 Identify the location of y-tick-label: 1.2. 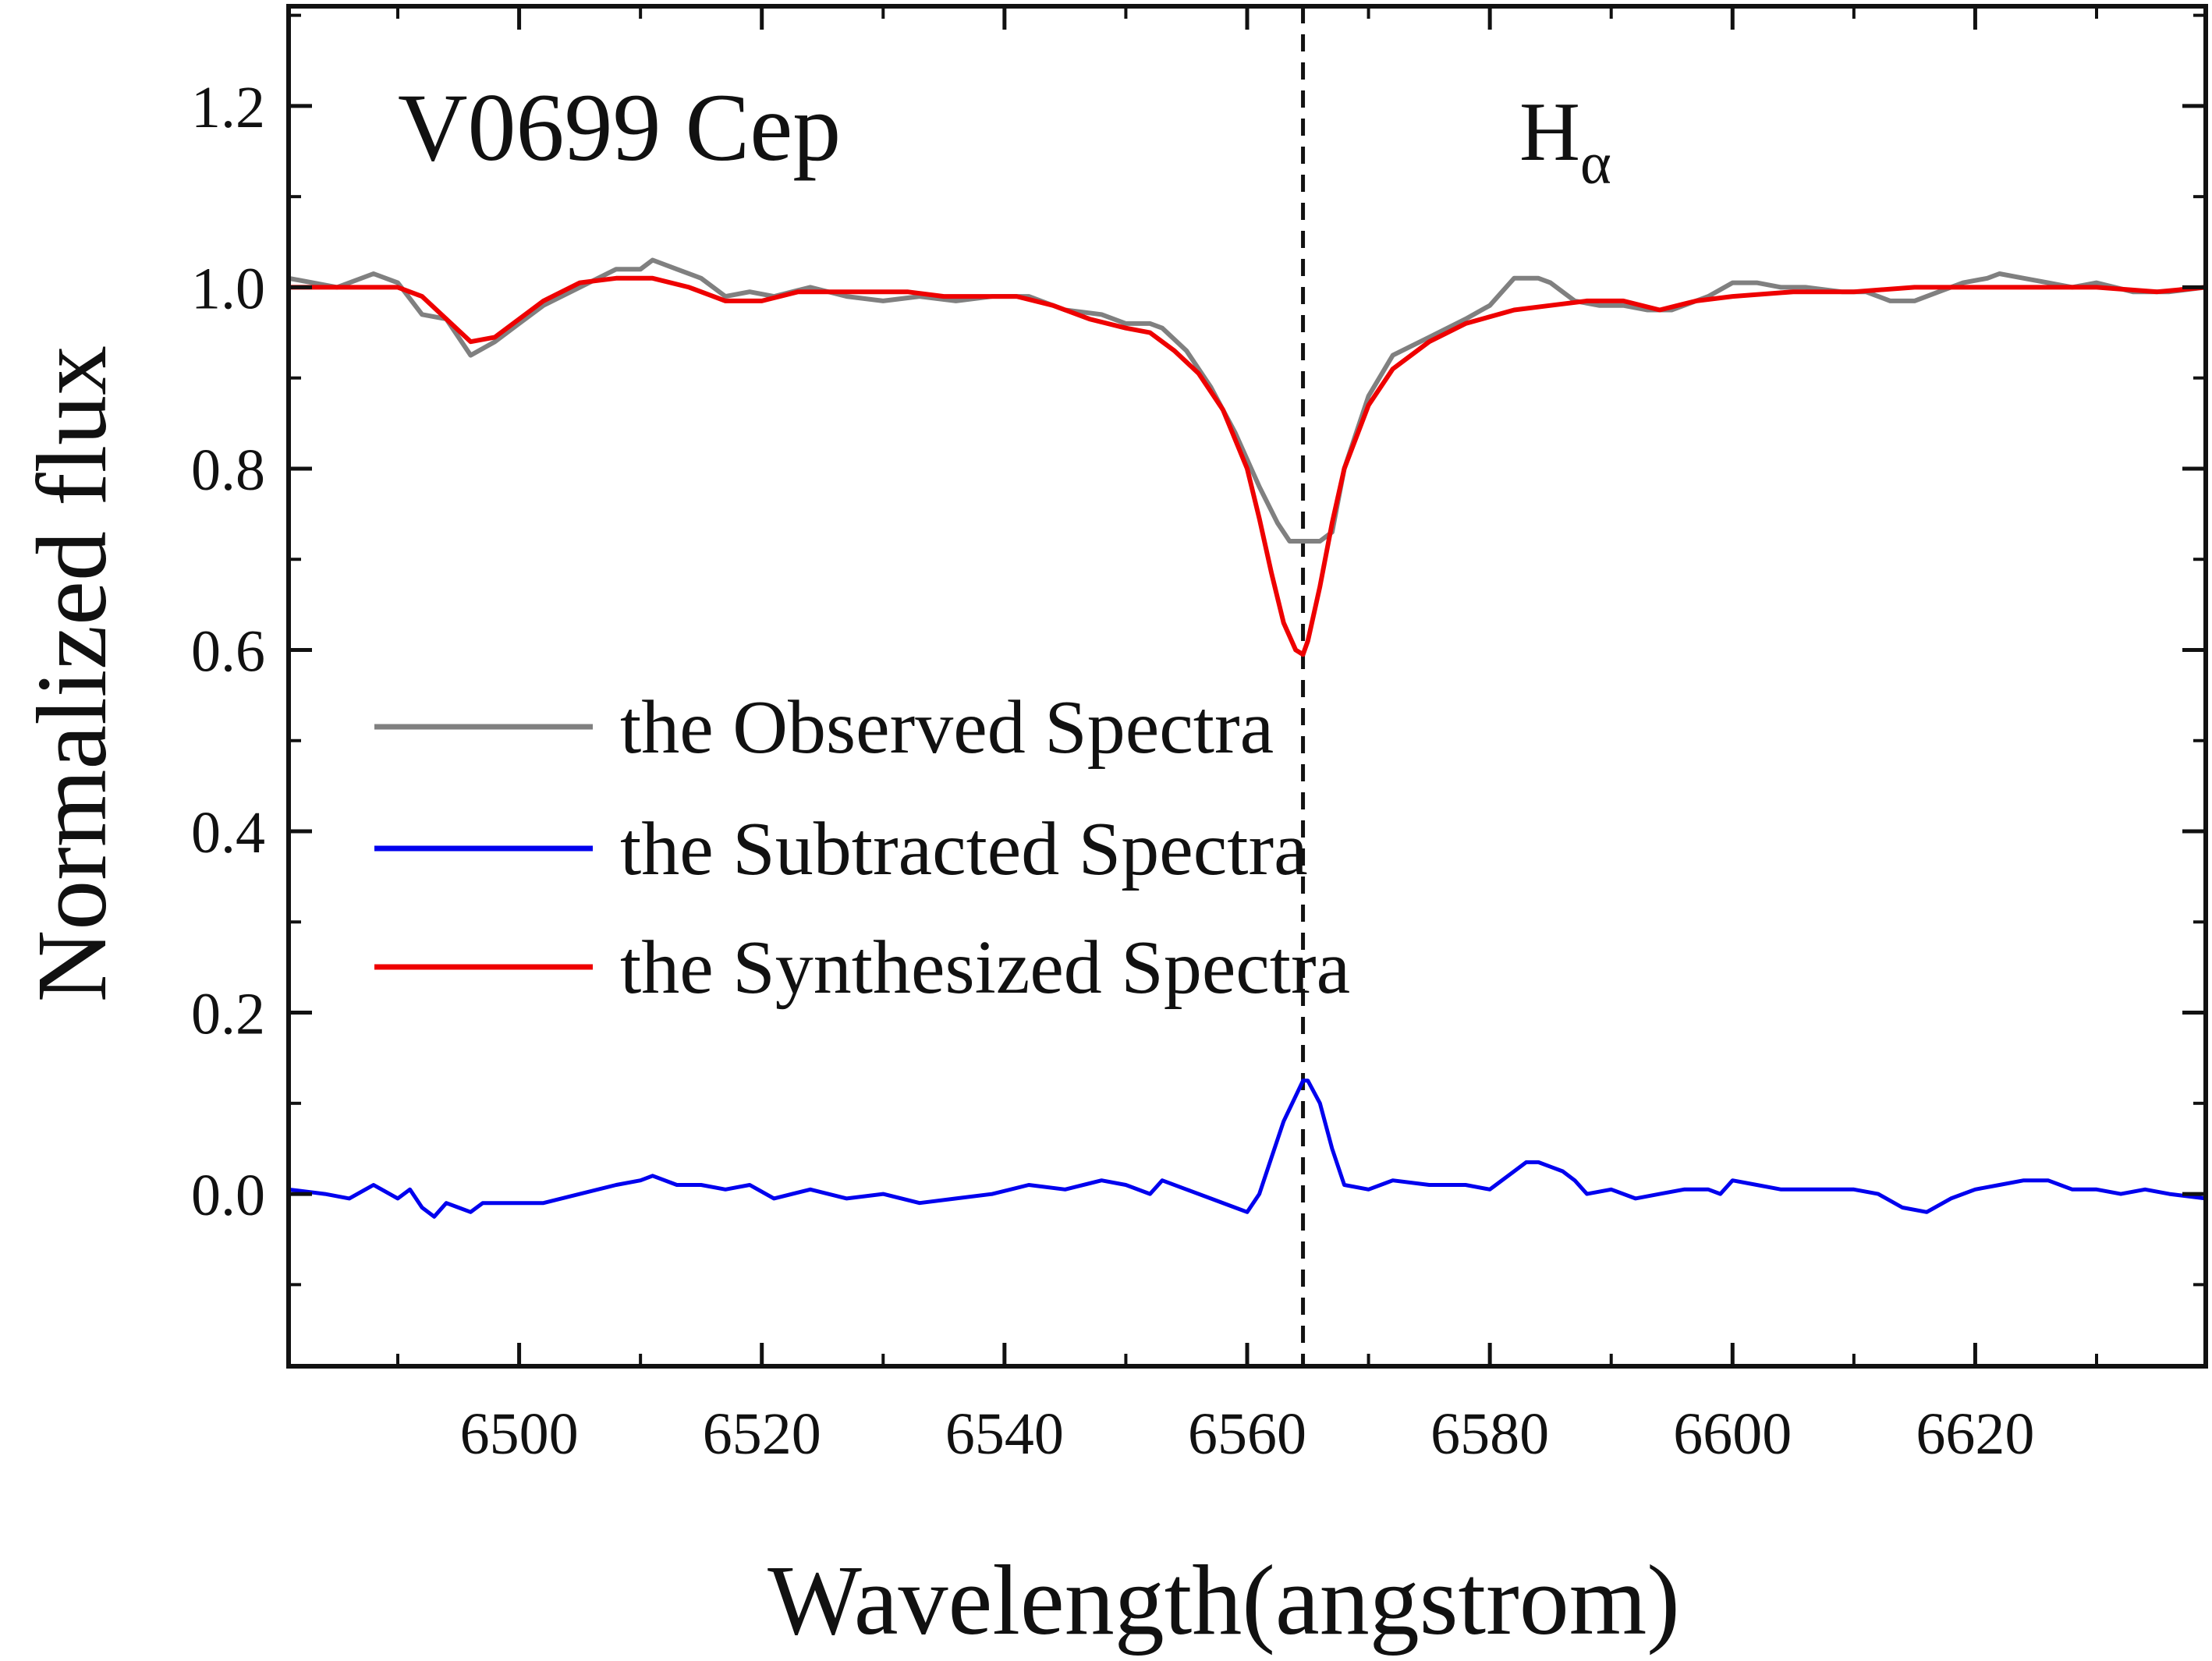
(228, 107).